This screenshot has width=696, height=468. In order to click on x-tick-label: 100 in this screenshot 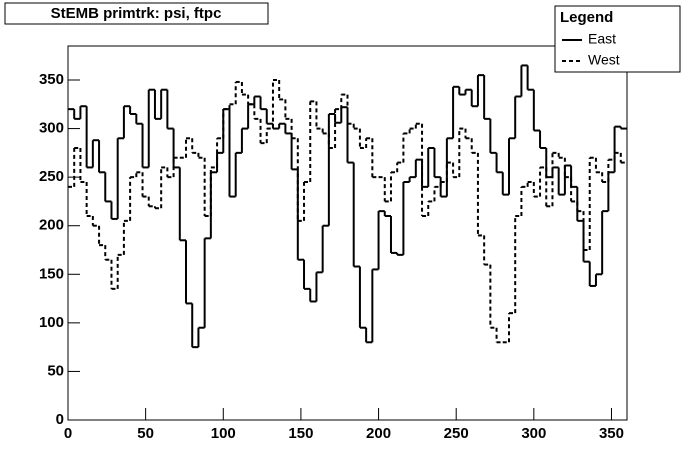, I will do `click(223, 433)`.